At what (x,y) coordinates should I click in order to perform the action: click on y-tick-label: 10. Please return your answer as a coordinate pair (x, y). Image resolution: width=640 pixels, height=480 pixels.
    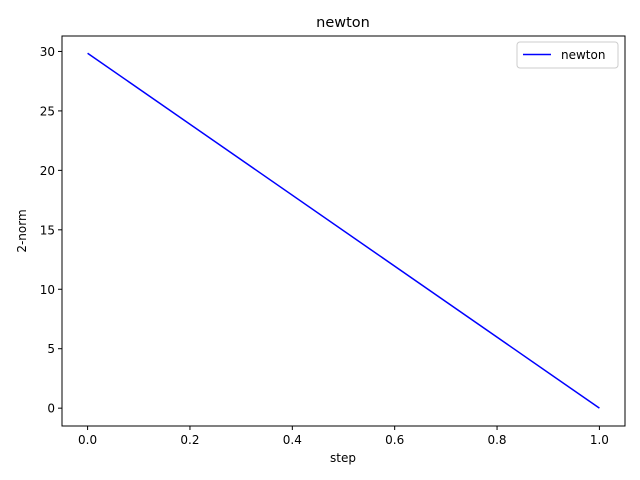
    Looking at the image, I should click on (47, 290).